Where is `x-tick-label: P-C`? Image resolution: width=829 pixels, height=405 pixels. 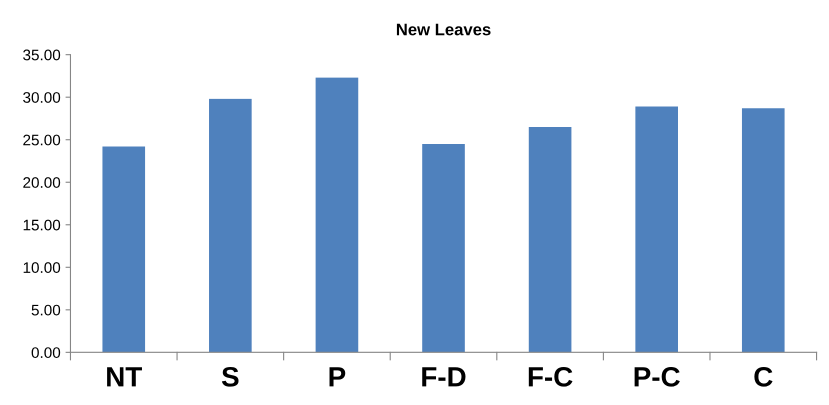 x-tick-label: P-C is located at coordinates (657, 376).